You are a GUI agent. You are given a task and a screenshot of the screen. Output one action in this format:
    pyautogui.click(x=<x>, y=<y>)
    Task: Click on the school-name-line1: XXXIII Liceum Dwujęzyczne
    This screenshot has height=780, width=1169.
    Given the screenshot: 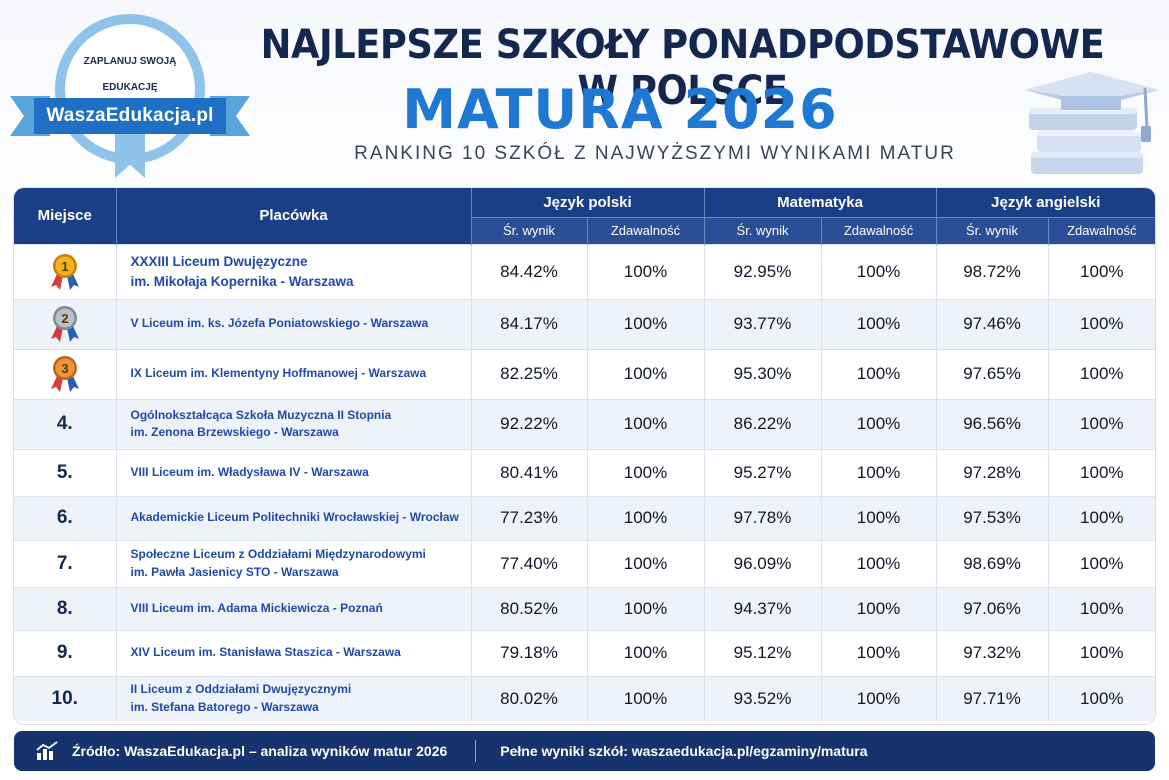 What is the action you would take?
    pyautogui.click(x=219, y=261)
    